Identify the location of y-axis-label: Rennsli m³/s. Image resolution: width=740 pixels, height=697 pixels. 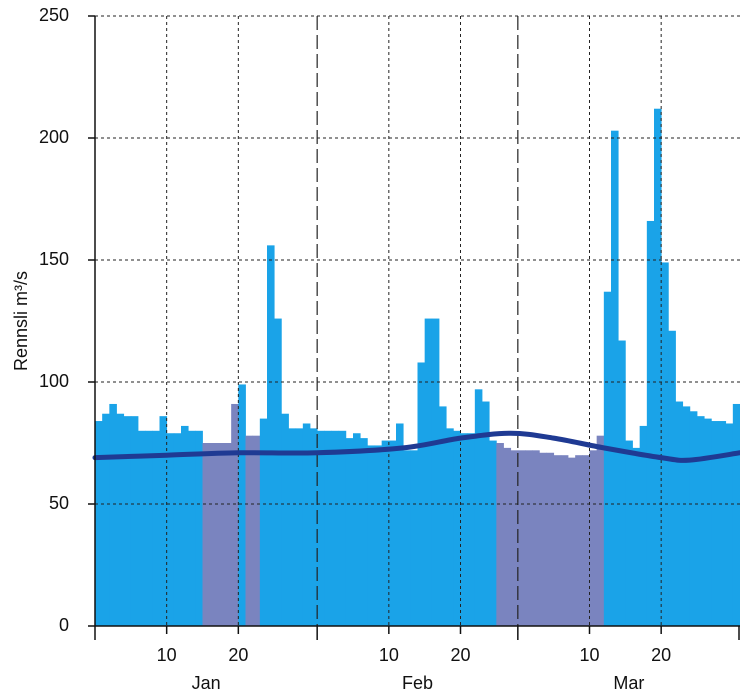
(21, 321).